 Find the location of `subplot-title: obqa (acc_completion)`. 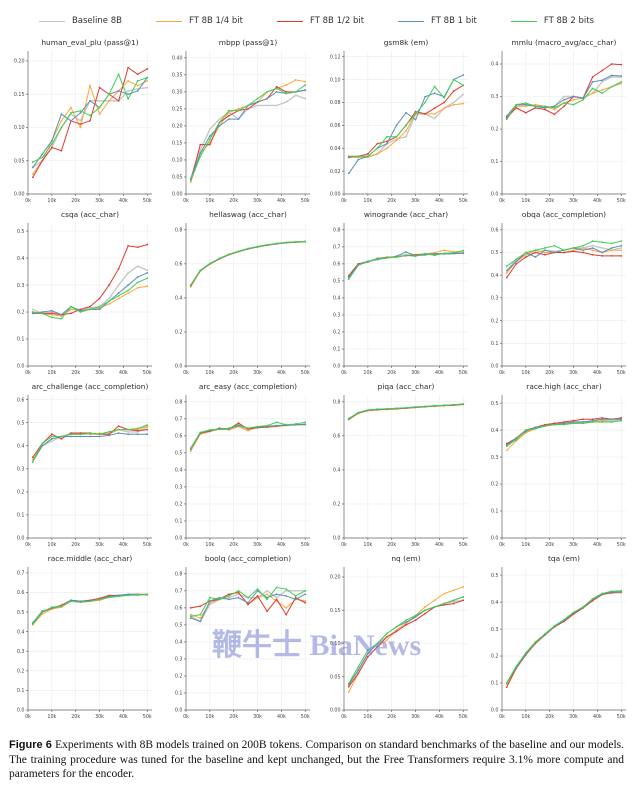

subplot-title: obqa (acc_completion) is located at coordinates (564, 214).